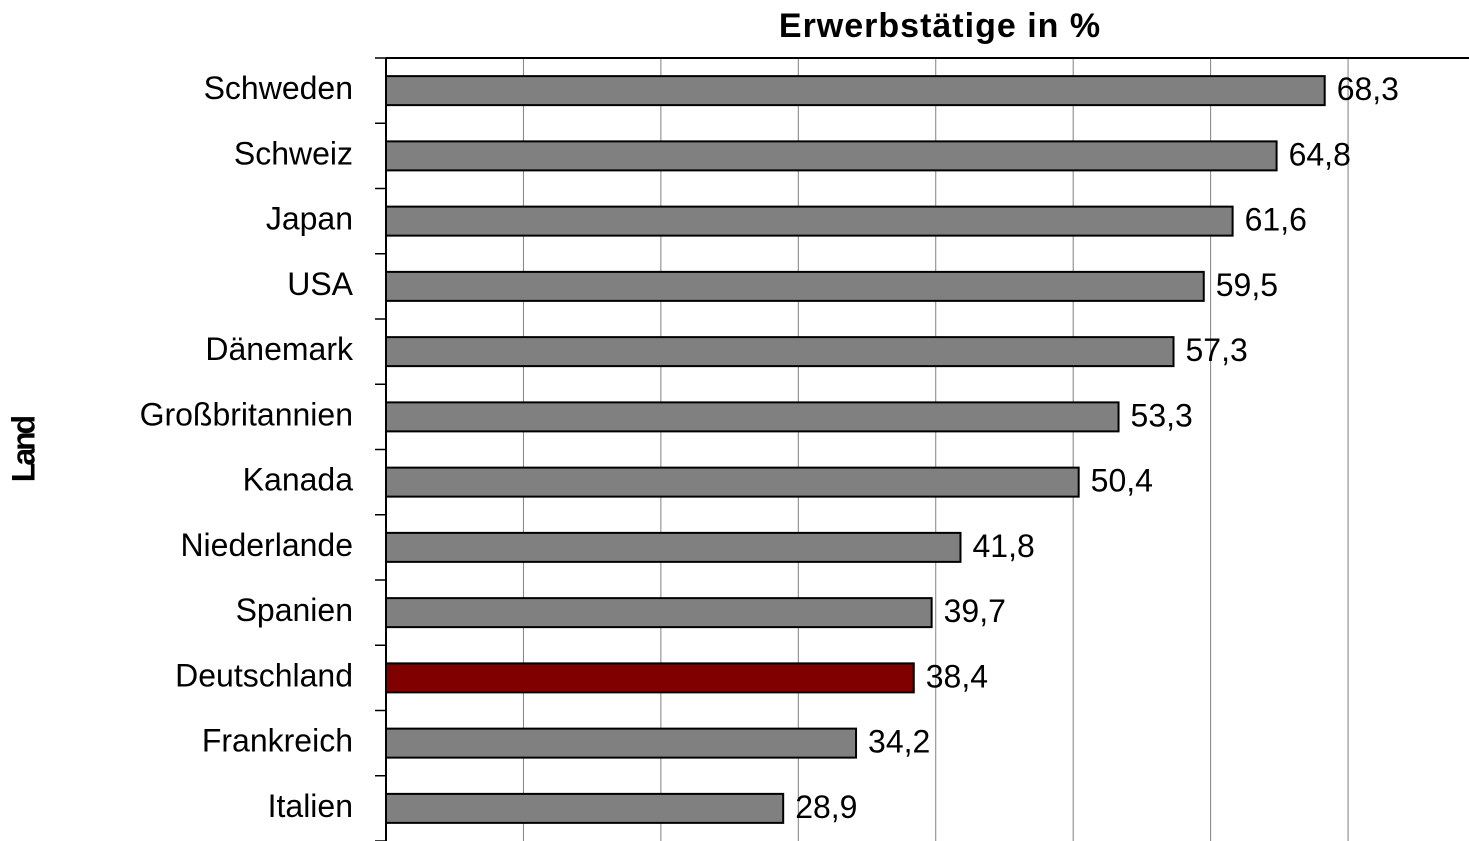  Describe the element at coordinates (957, 676) in the screenshot. I see `value-label: 38,4` at that location.